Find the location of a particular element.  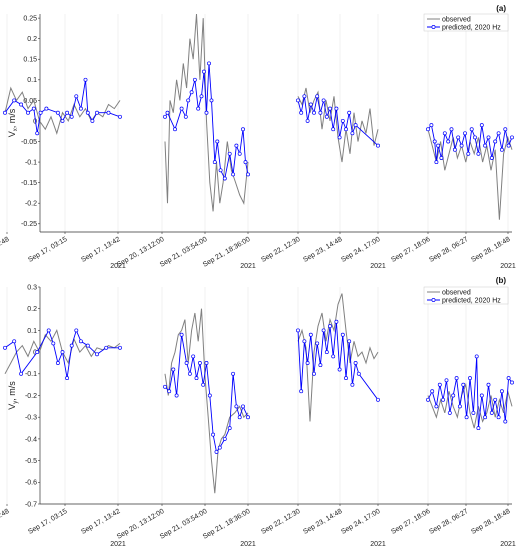

y-tick-label: -0.4 is located at coordinates (31, 439).